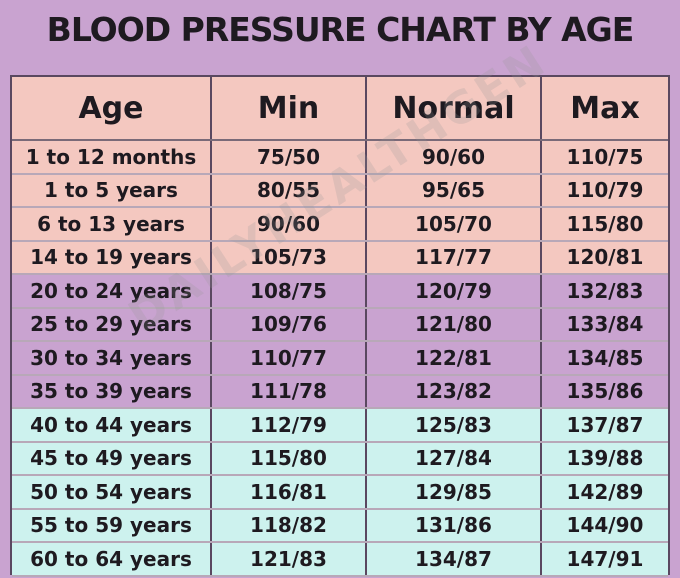 Image resolution: width=680 pixels, height=578 pixels. What do you see at coordinates (454, 190) in the screenshot?
I see `normal-cell: 95/65` at bounding box center [454, 190].